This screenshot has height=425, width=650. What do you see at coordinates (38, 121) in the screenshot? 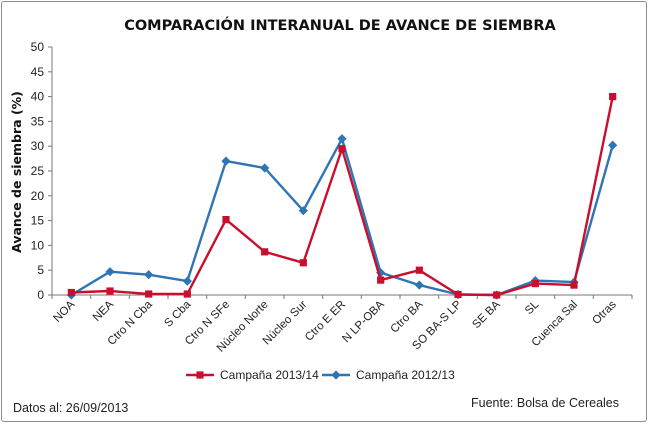
I see `y-tick-label: 35` at bounding box center [38, 121].